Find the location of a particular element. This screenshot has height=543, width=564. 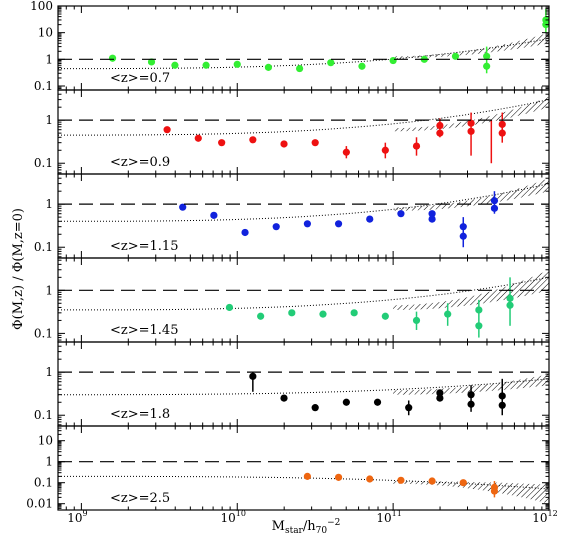

model-band-group-z0.7 is located at coordinates (303, 41).